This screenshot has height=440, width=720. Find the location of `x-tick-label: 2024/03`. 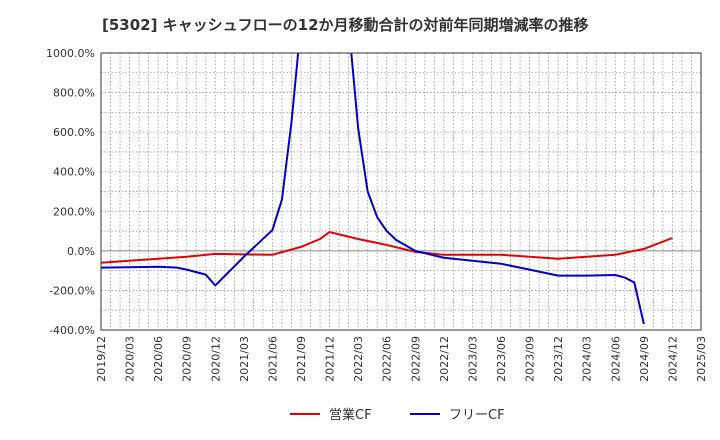

x-tick-label: 2024/03 is located at coordinates (587, 359).